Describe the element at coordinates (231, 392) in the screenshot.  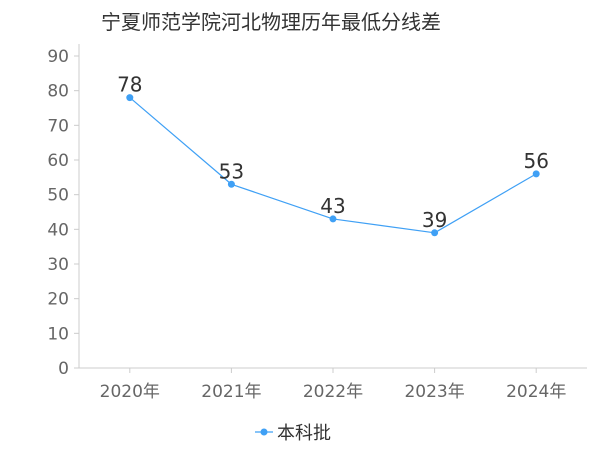
I see `x-tick-label: 2021年` at that location.